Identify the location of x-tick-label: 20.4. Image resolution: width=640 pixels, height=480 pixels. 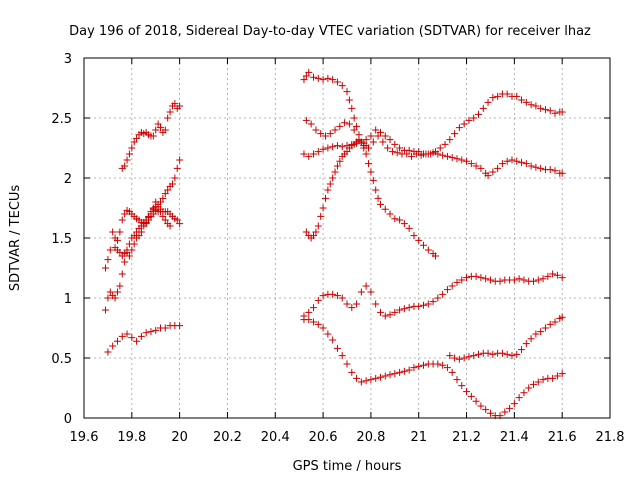
(275, 437).